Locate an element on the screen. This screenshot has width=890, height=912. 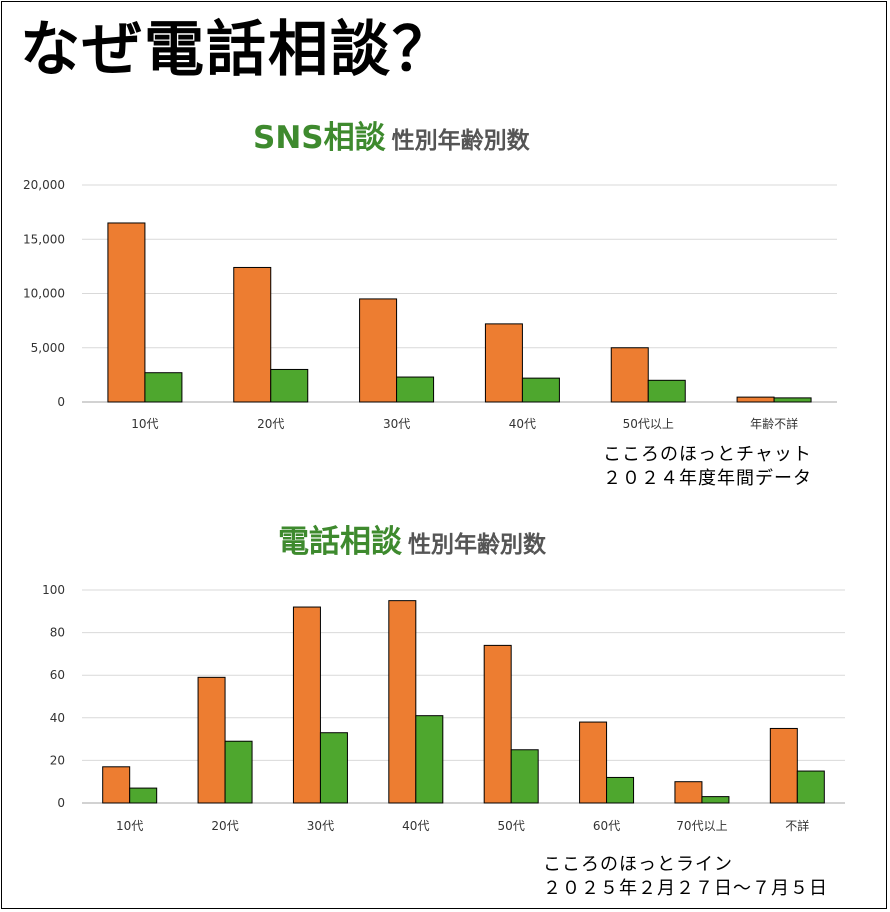
sns-x-tick-label: 40代 is located at coordinates (522, 424).